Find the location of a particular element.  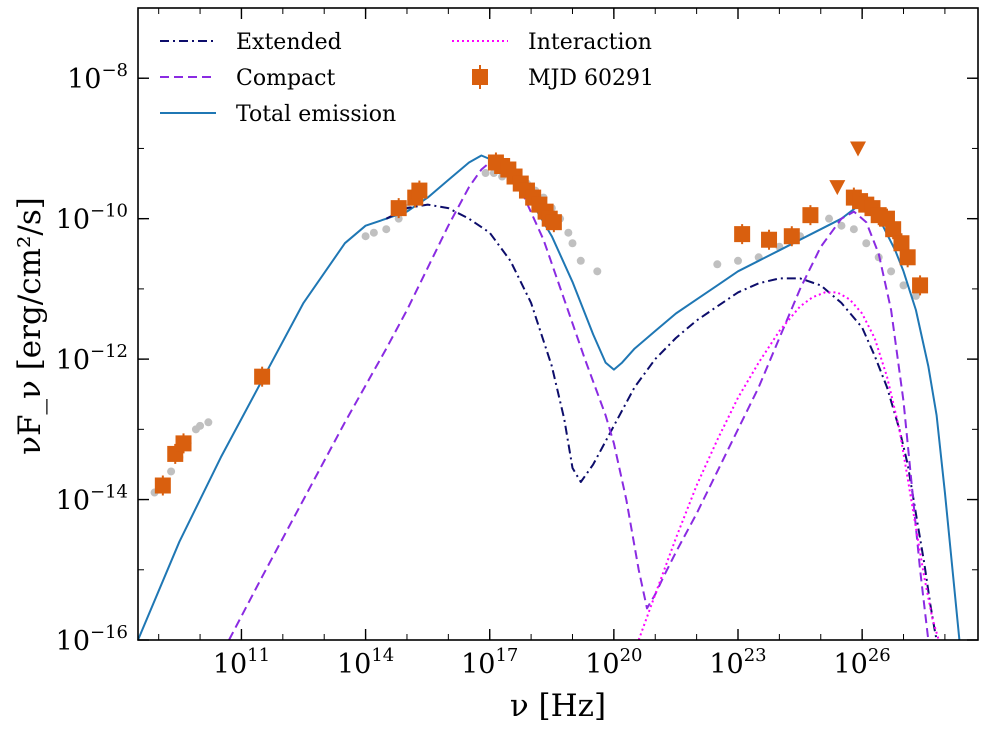

y-tick-label: 10−14 is located at coordinates (92, 499).